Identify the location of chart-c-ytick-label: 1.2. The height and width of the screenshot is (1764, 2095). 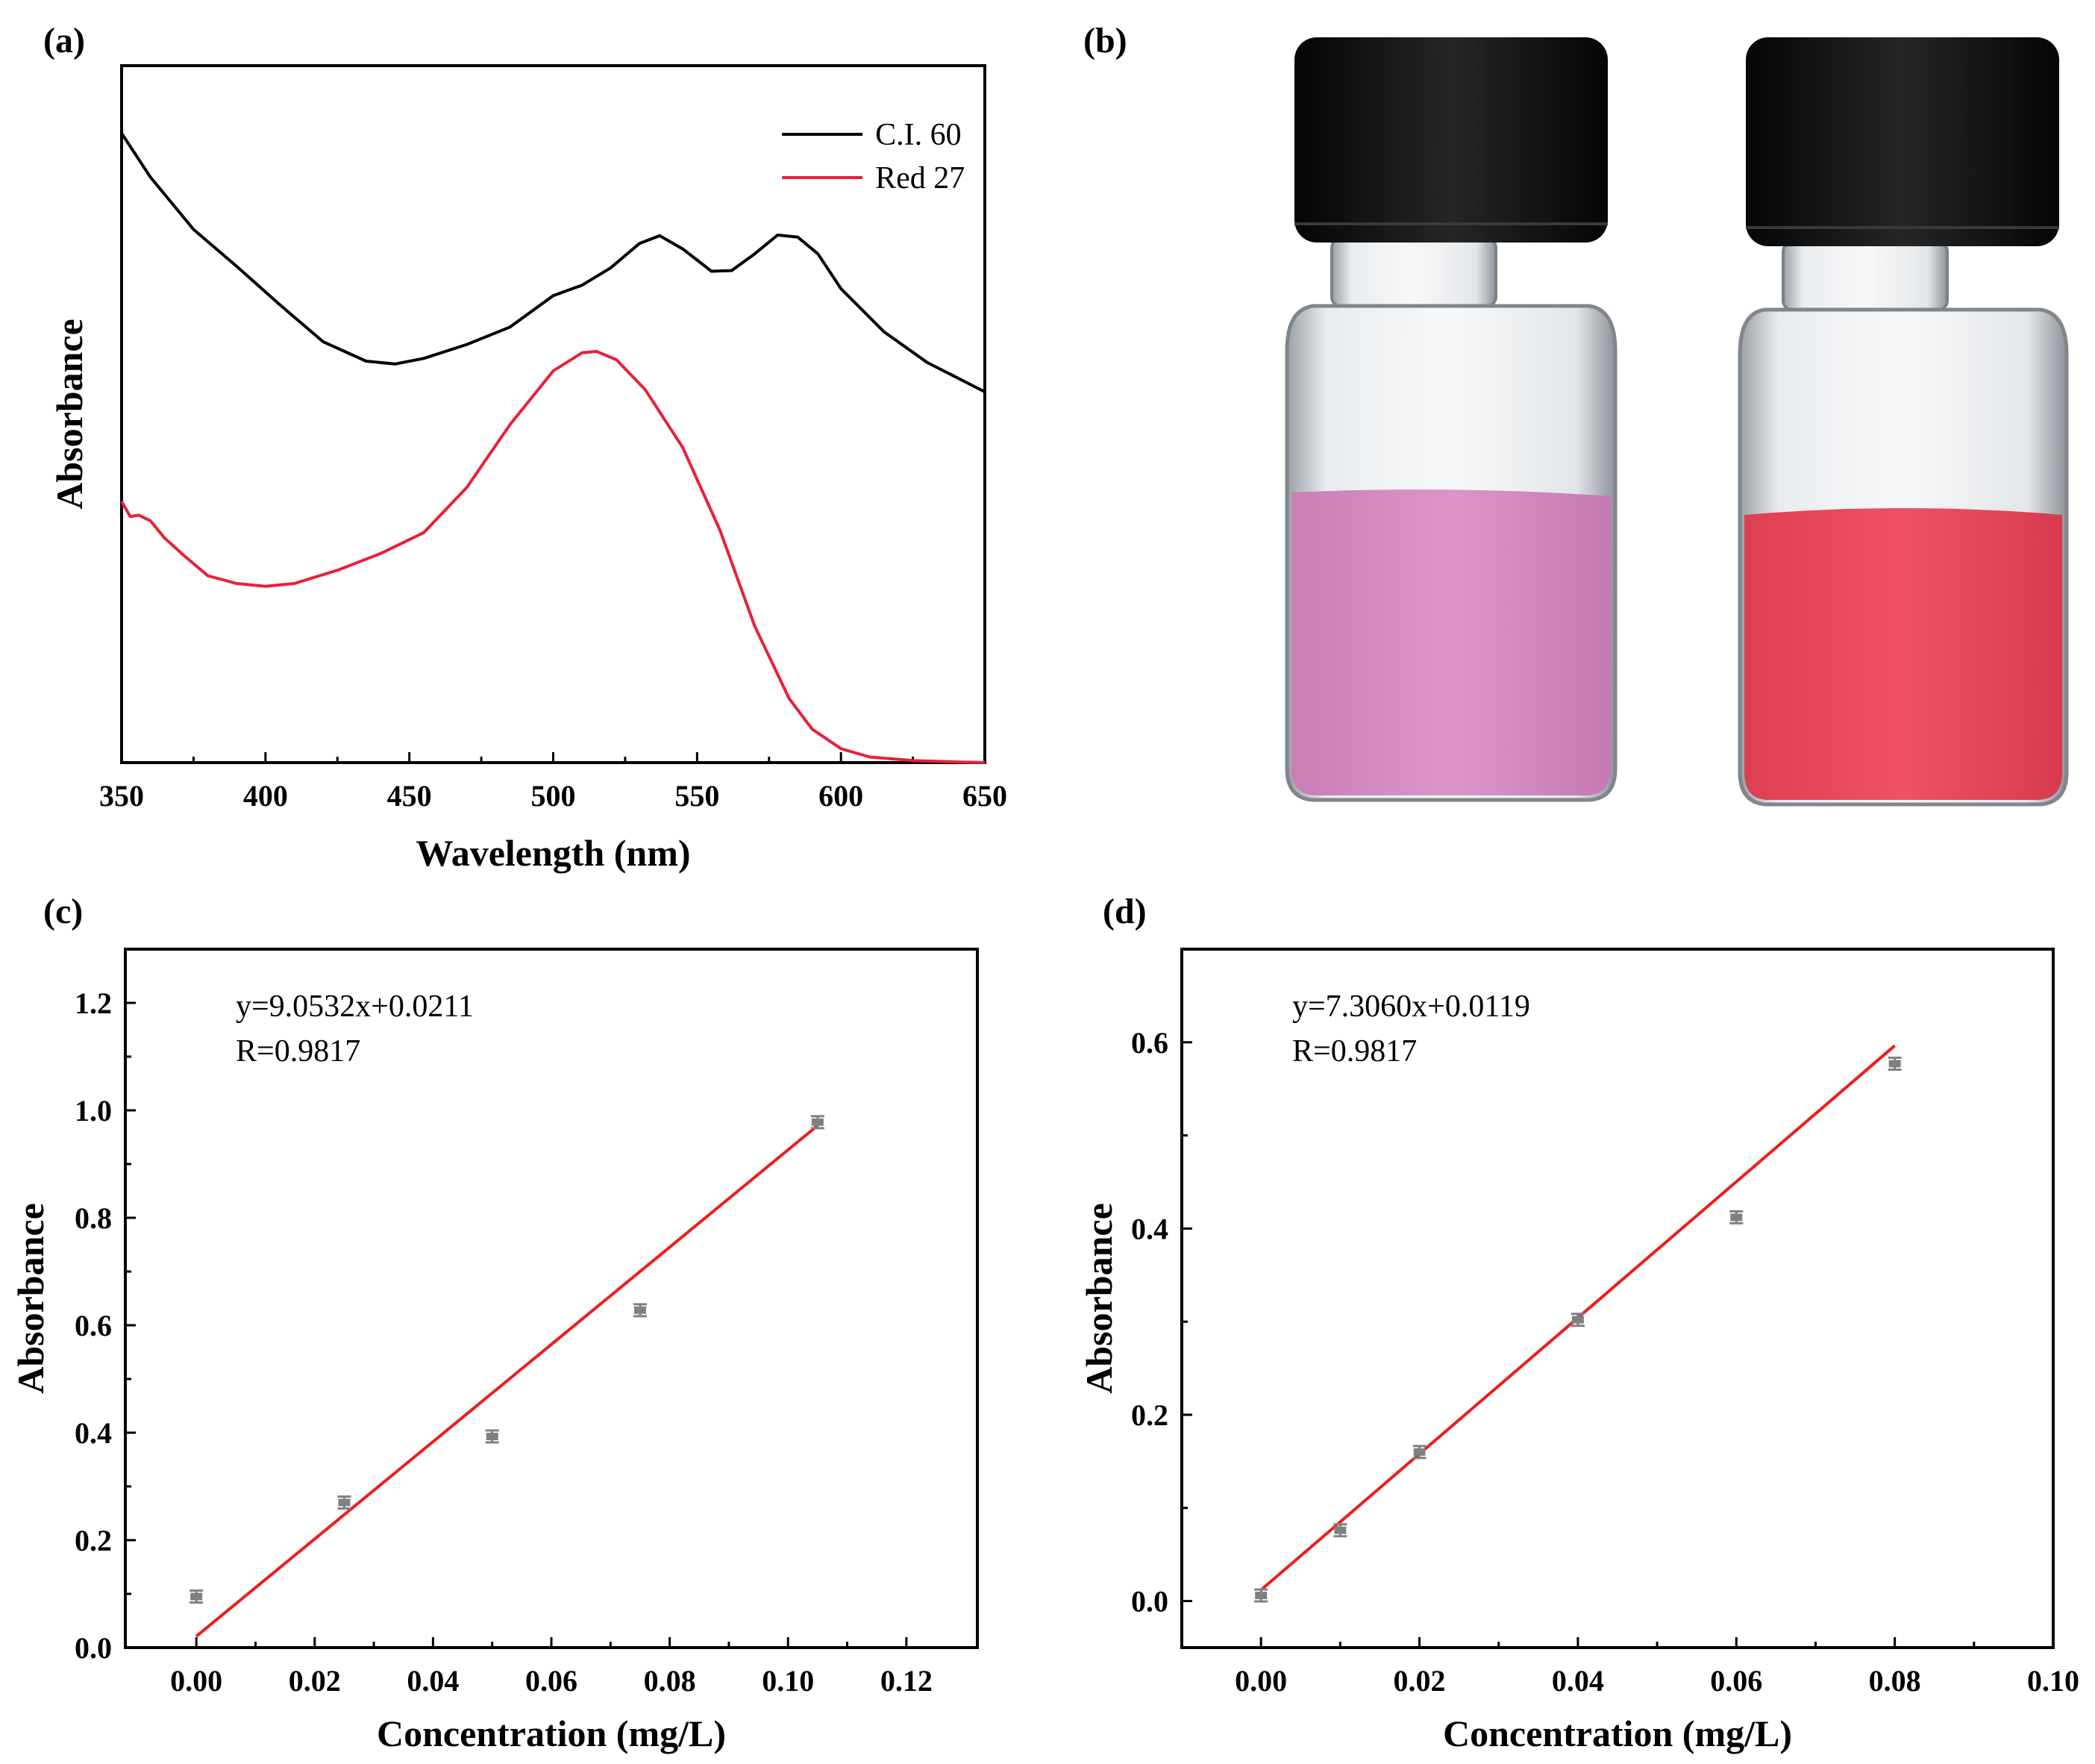
(93, 1003).